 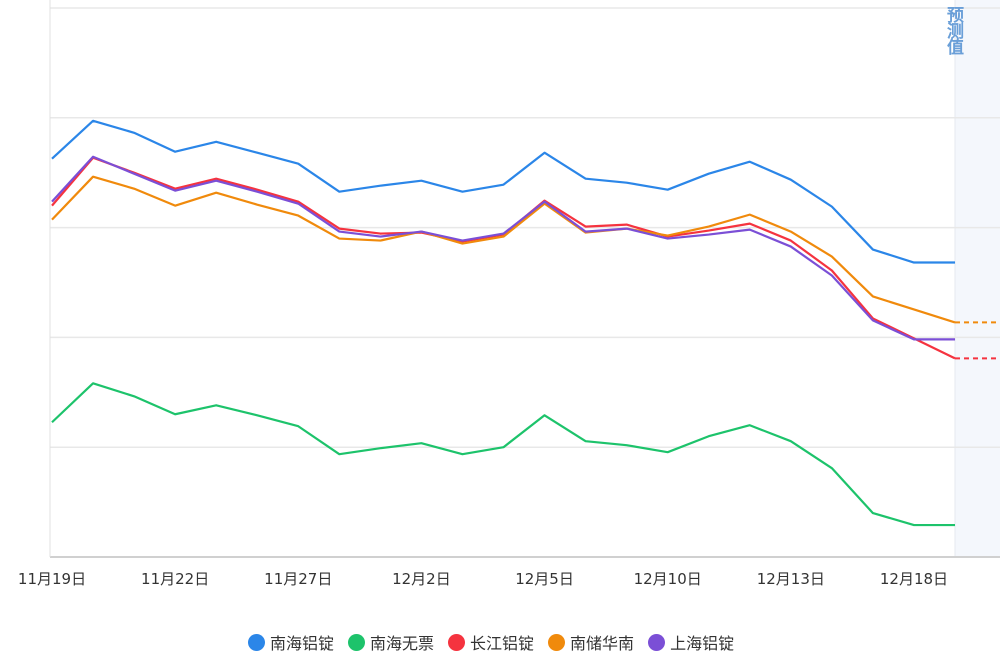 I want to click on legend-item: 南海无票, so click(x=391, y=642).